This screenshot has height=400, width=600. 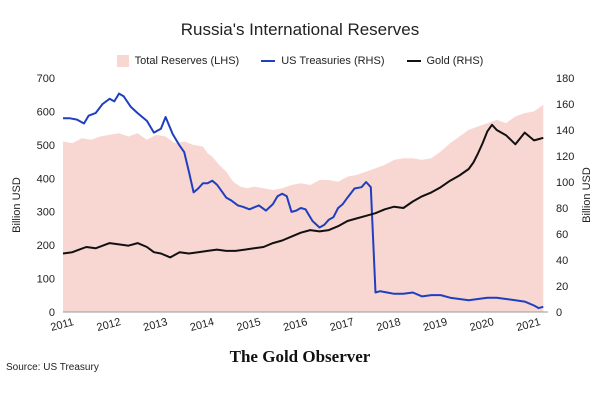 I want to click on x-tick-label: 2020, so click(x=482, y=325).